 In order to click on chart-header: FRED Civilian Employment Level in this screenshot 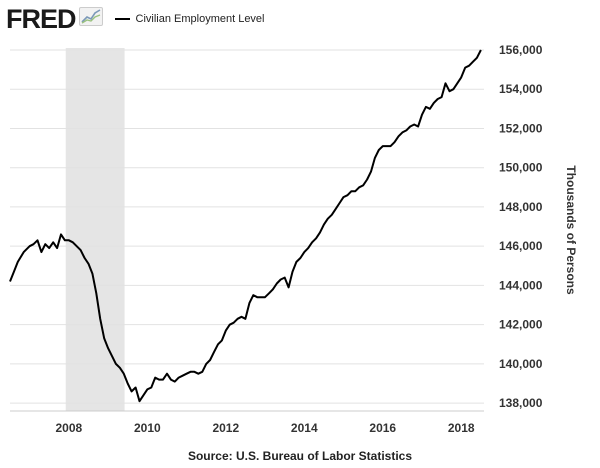, I will do `click(135, 19)`.